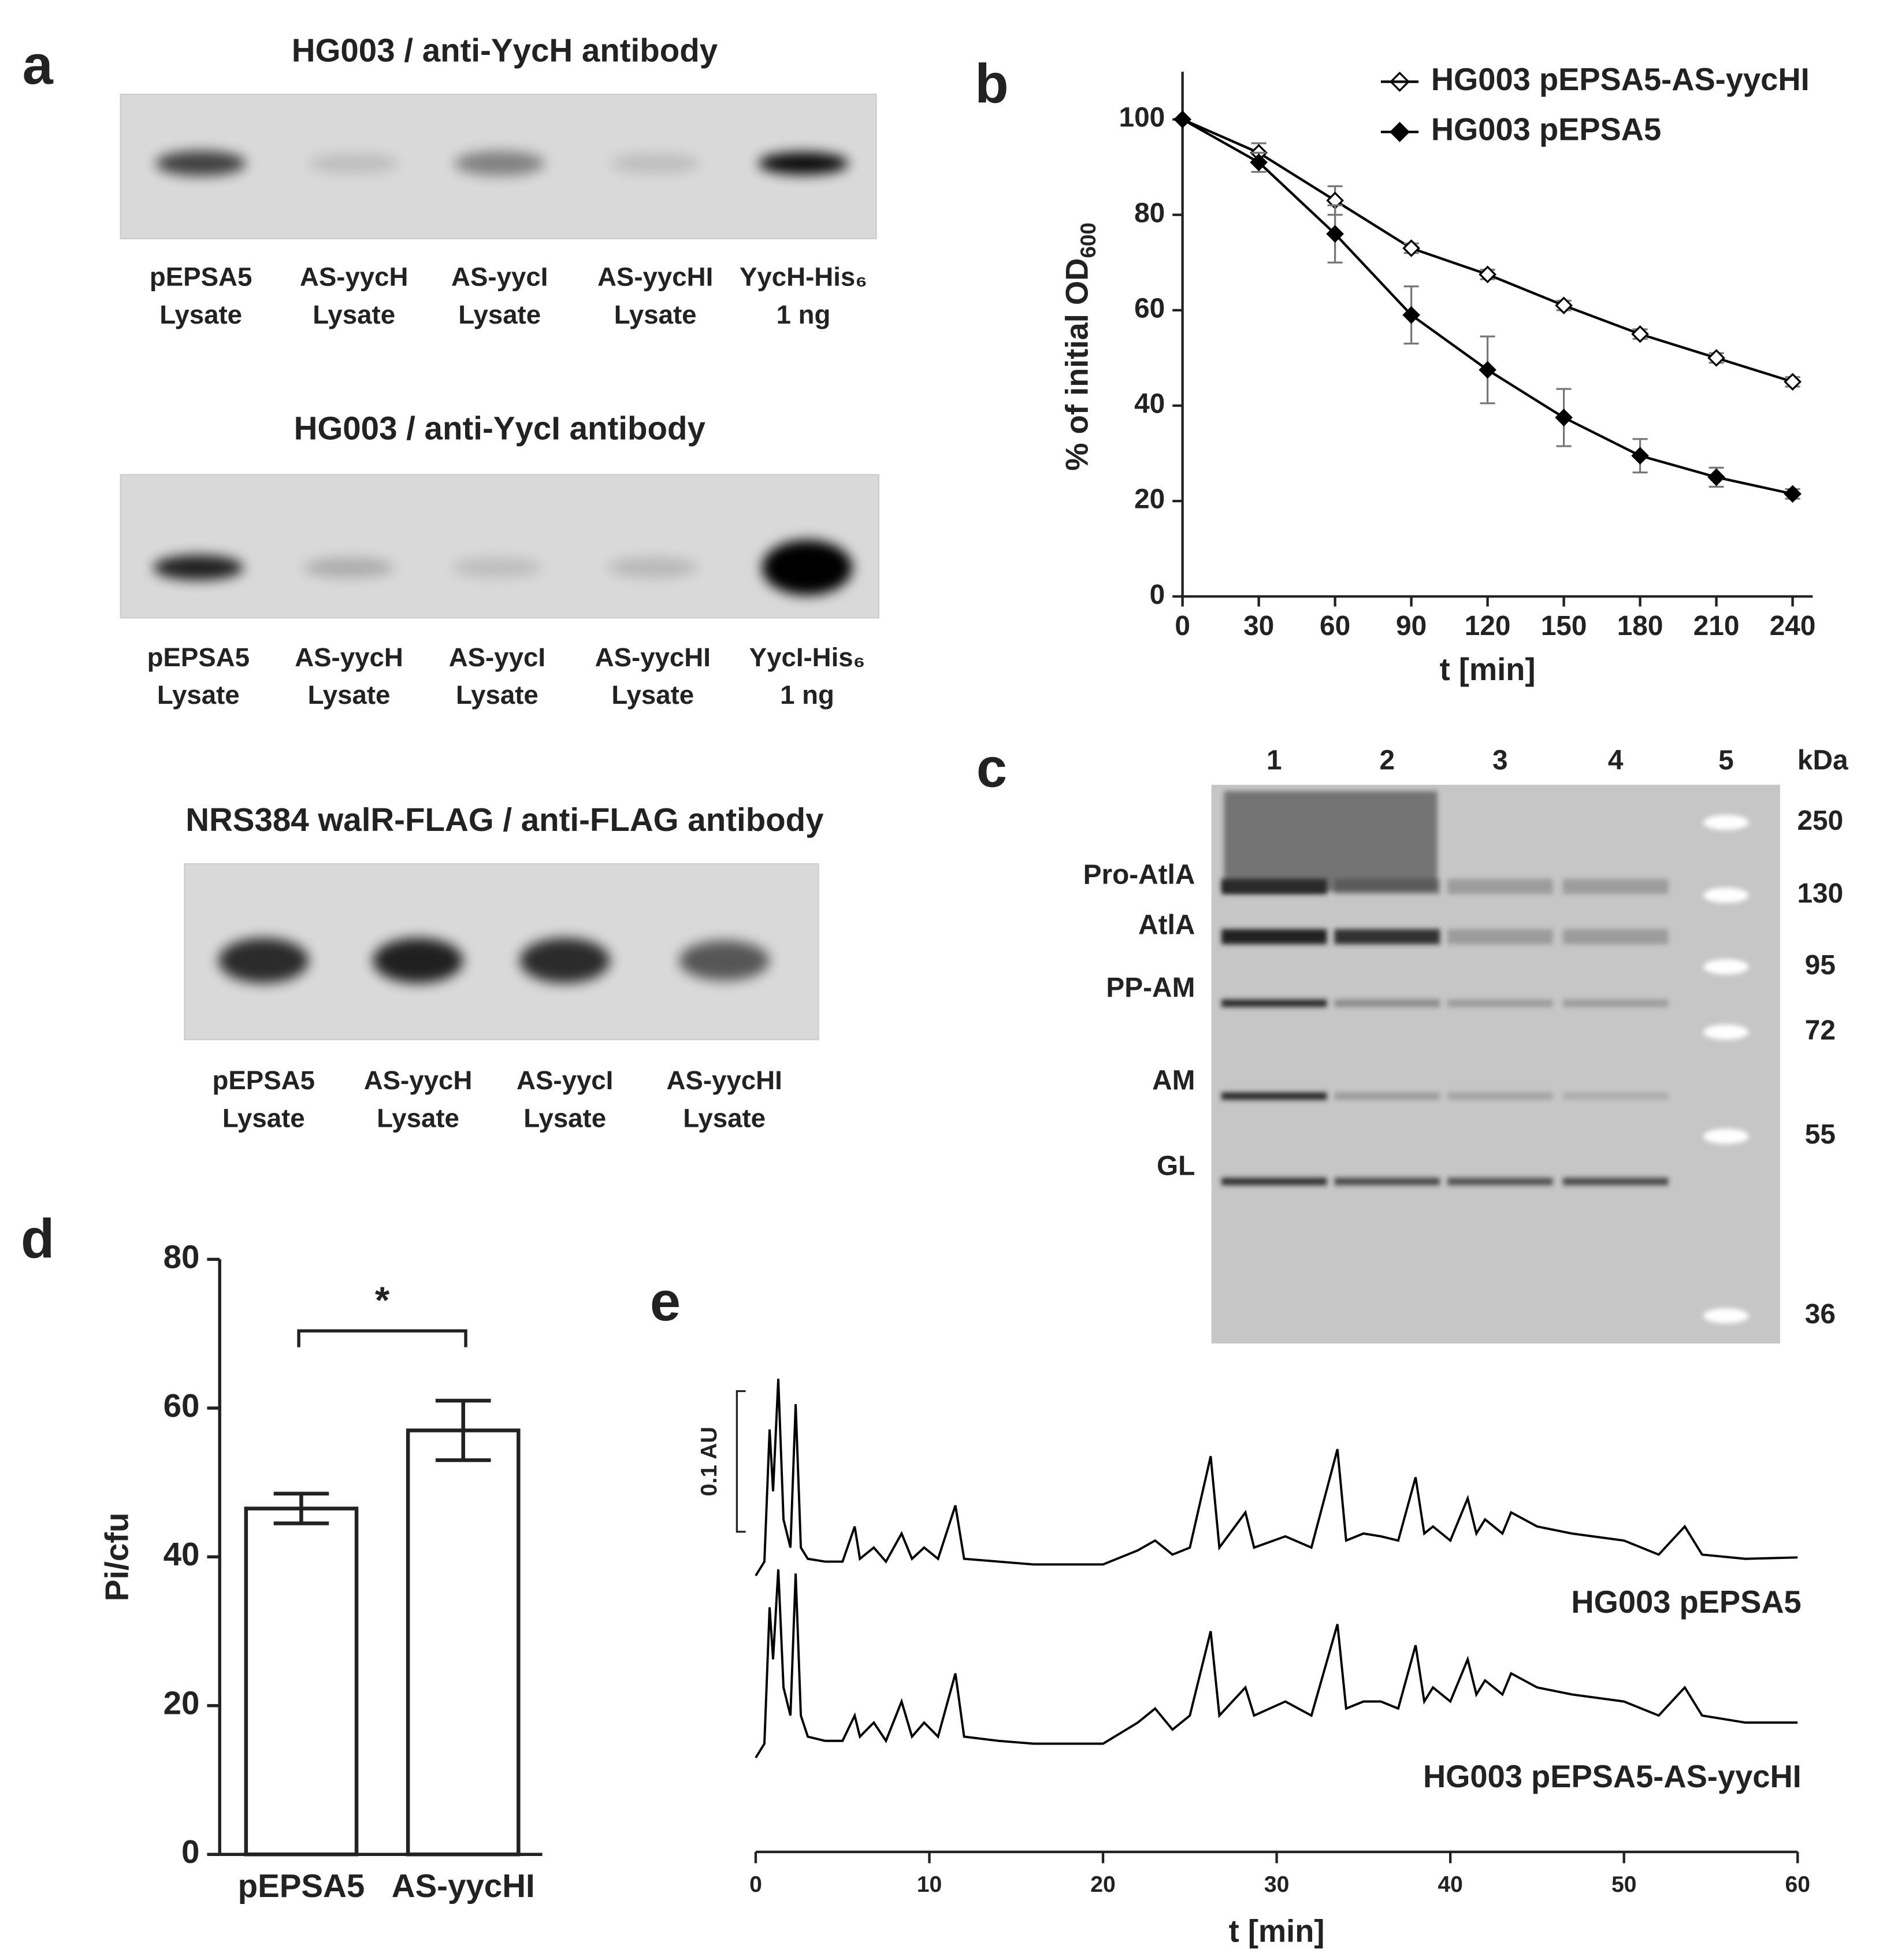 The height and width of the screenshot is (1960, 1883). What do you see at coordinates (804, 314) in the screenshot?
I see `lane-label: 1 ng` at bounding box center [804, 314].